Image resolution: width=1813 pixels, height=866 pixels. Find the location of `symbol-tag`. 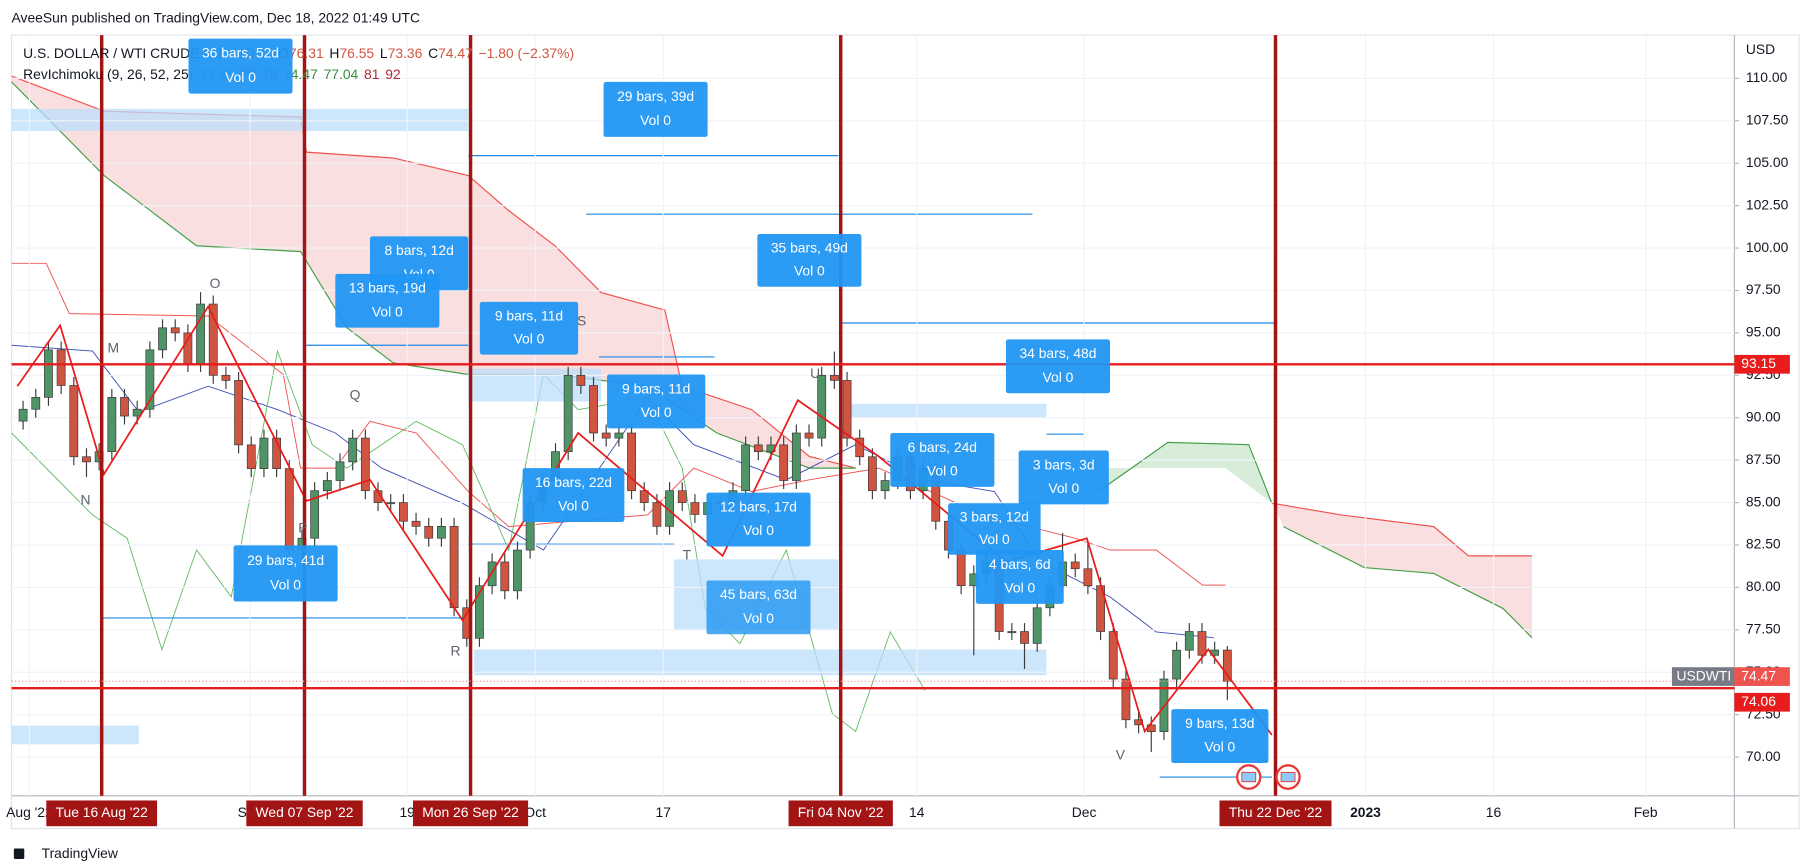

symbol-tag is located at coordinates (1703, 676).